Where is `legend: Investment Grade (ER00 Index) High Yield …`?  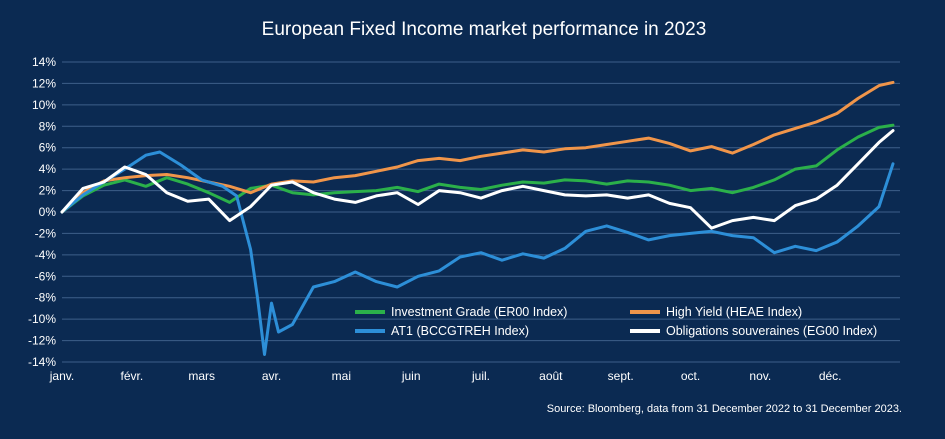
legend: Investment Grade (ER00 Index) High Yield … is located at coordinates (616, 321).